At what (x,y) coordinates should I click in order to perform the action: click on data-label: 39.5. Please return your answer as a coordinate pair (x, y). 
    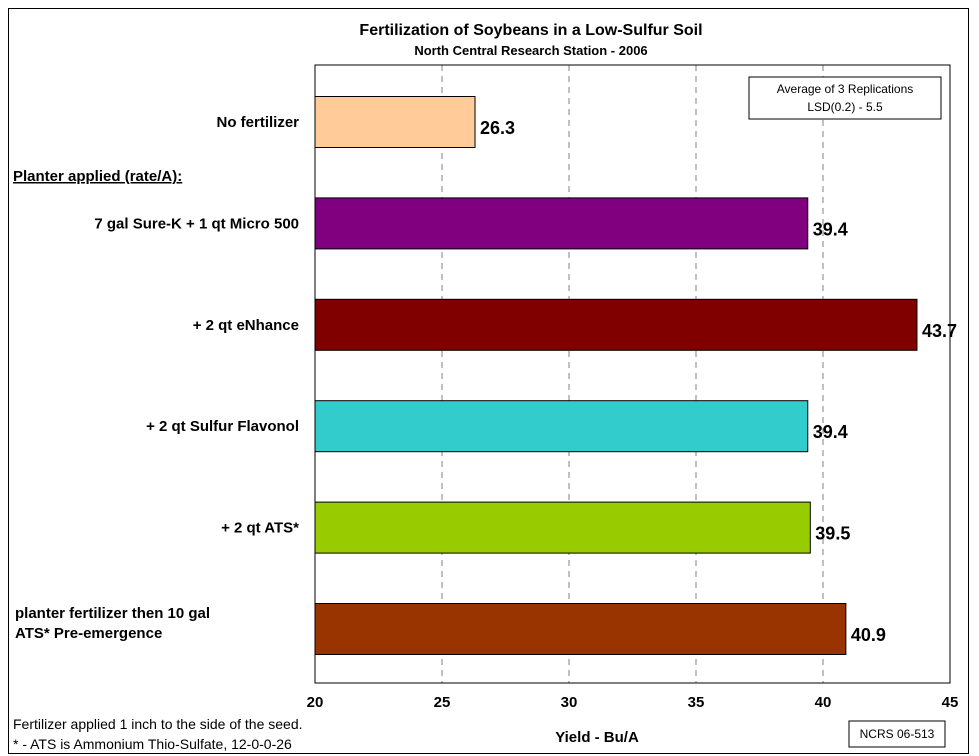
    Looking at the image, I should click on (832, 534).